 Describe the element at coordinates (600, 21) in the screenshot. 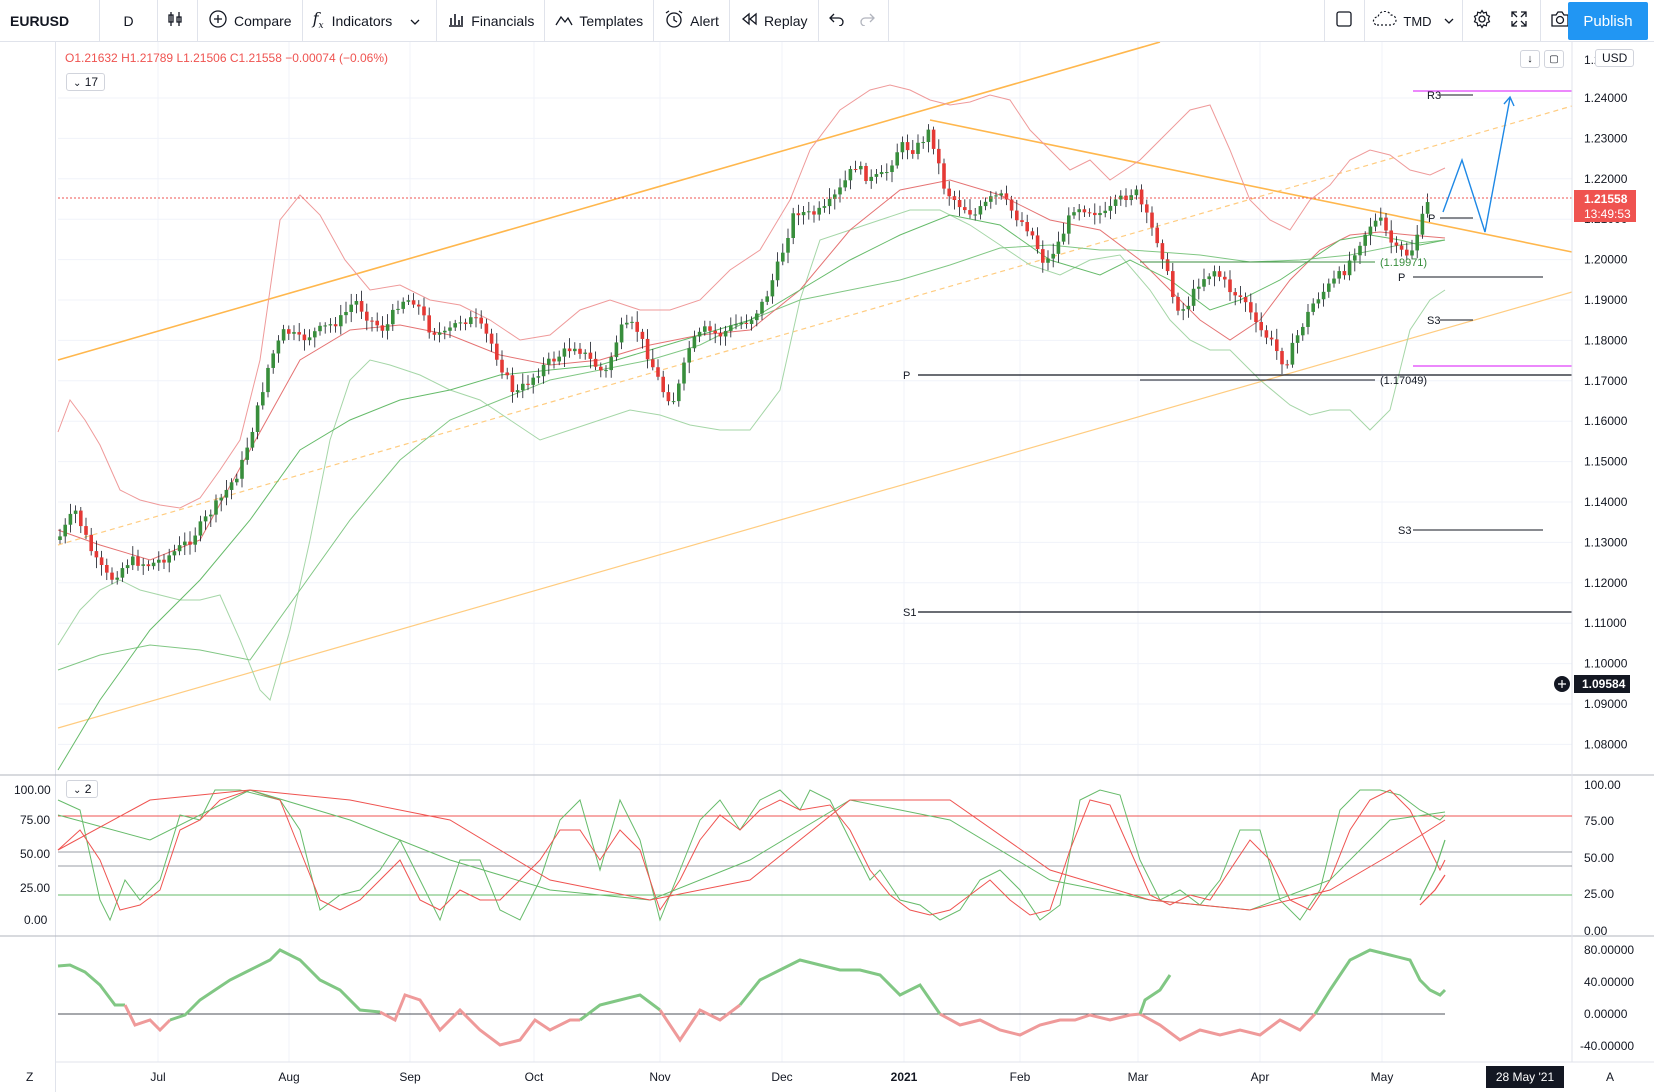

I see `templates-button: Templates` at that location.